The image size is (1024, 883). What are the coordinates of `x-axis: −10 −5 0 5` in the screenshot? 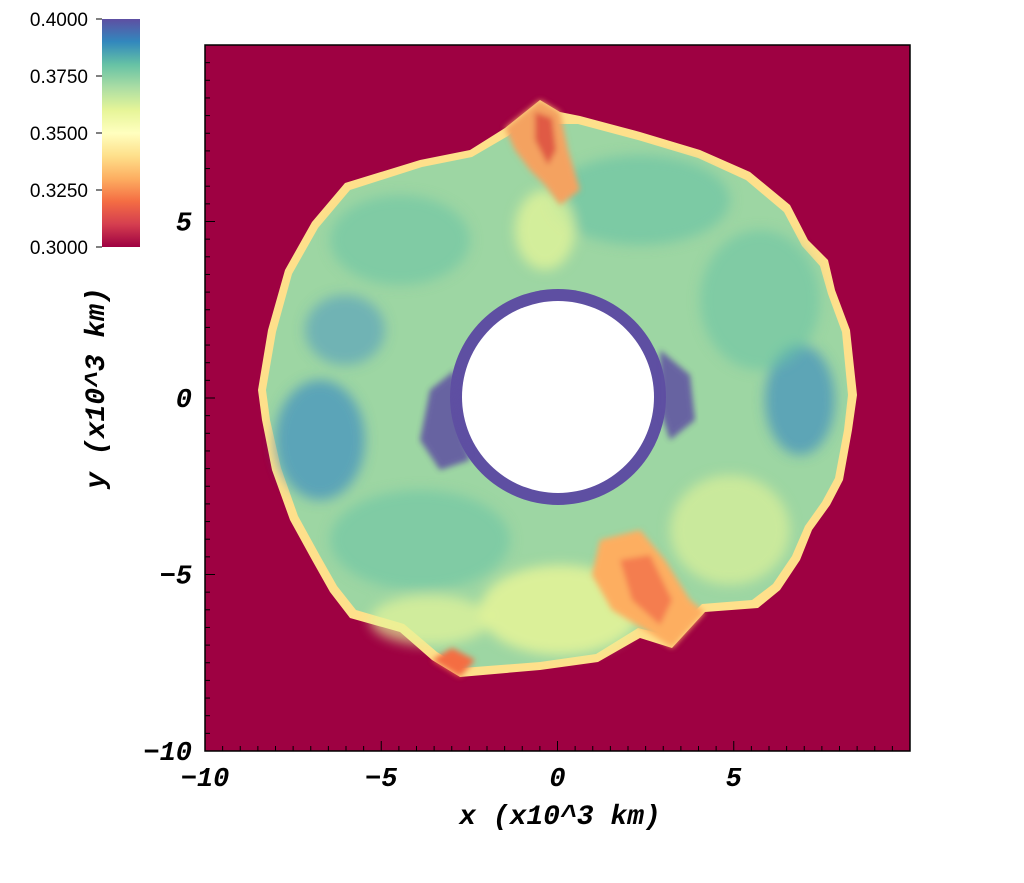 It's located at (546, 768).